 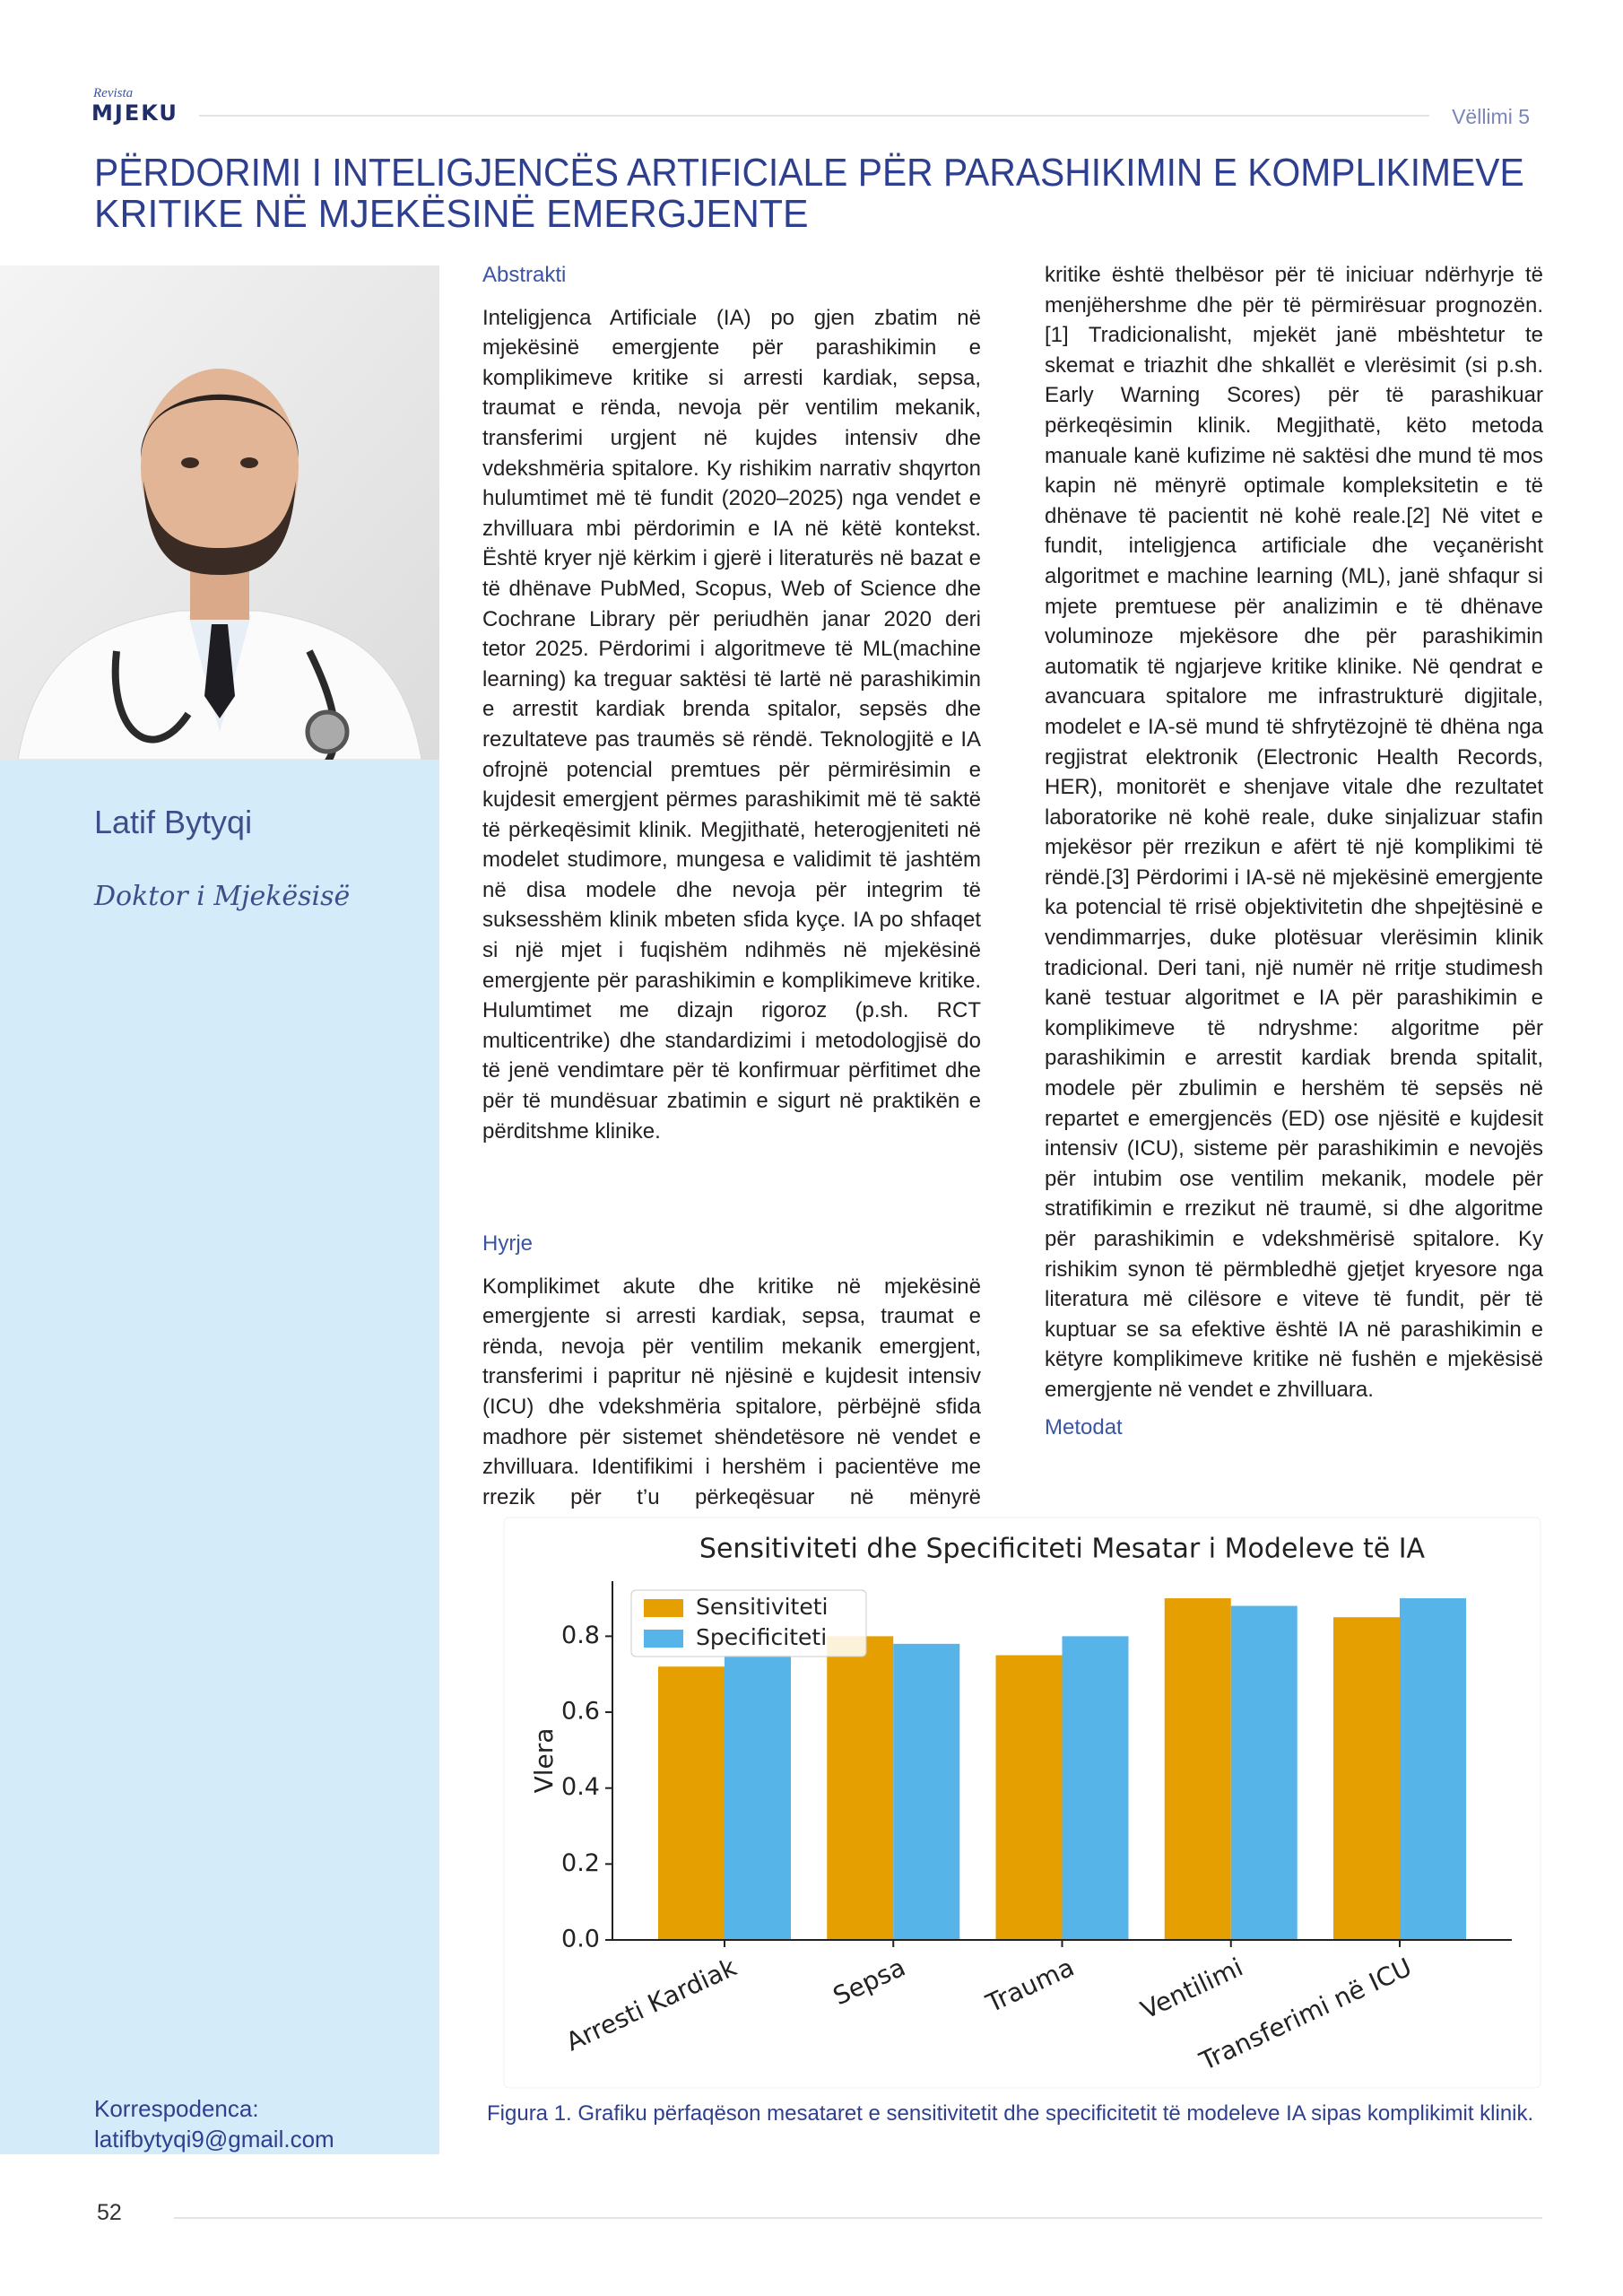 What do you see at coordinates (858, 2218) in the screenshot?
I see `footer-rule` at bounding box center [858, 2218].